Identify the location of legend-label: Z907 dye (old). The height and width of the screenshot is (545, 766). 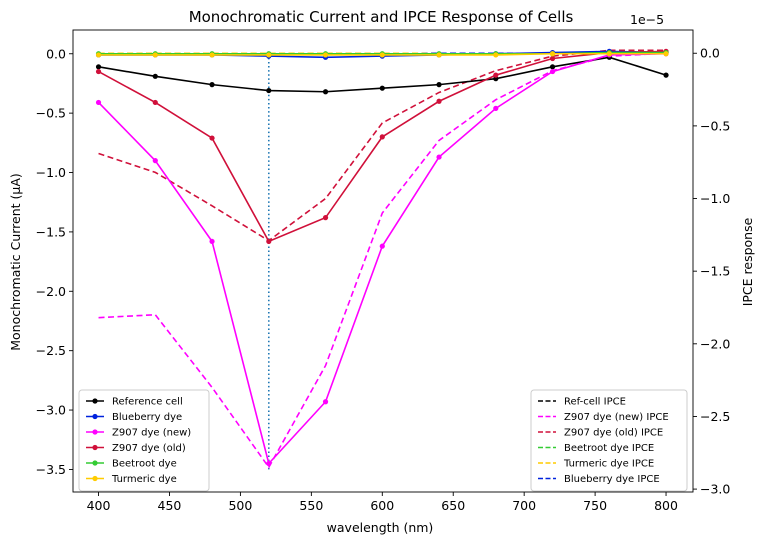
(149, 448).